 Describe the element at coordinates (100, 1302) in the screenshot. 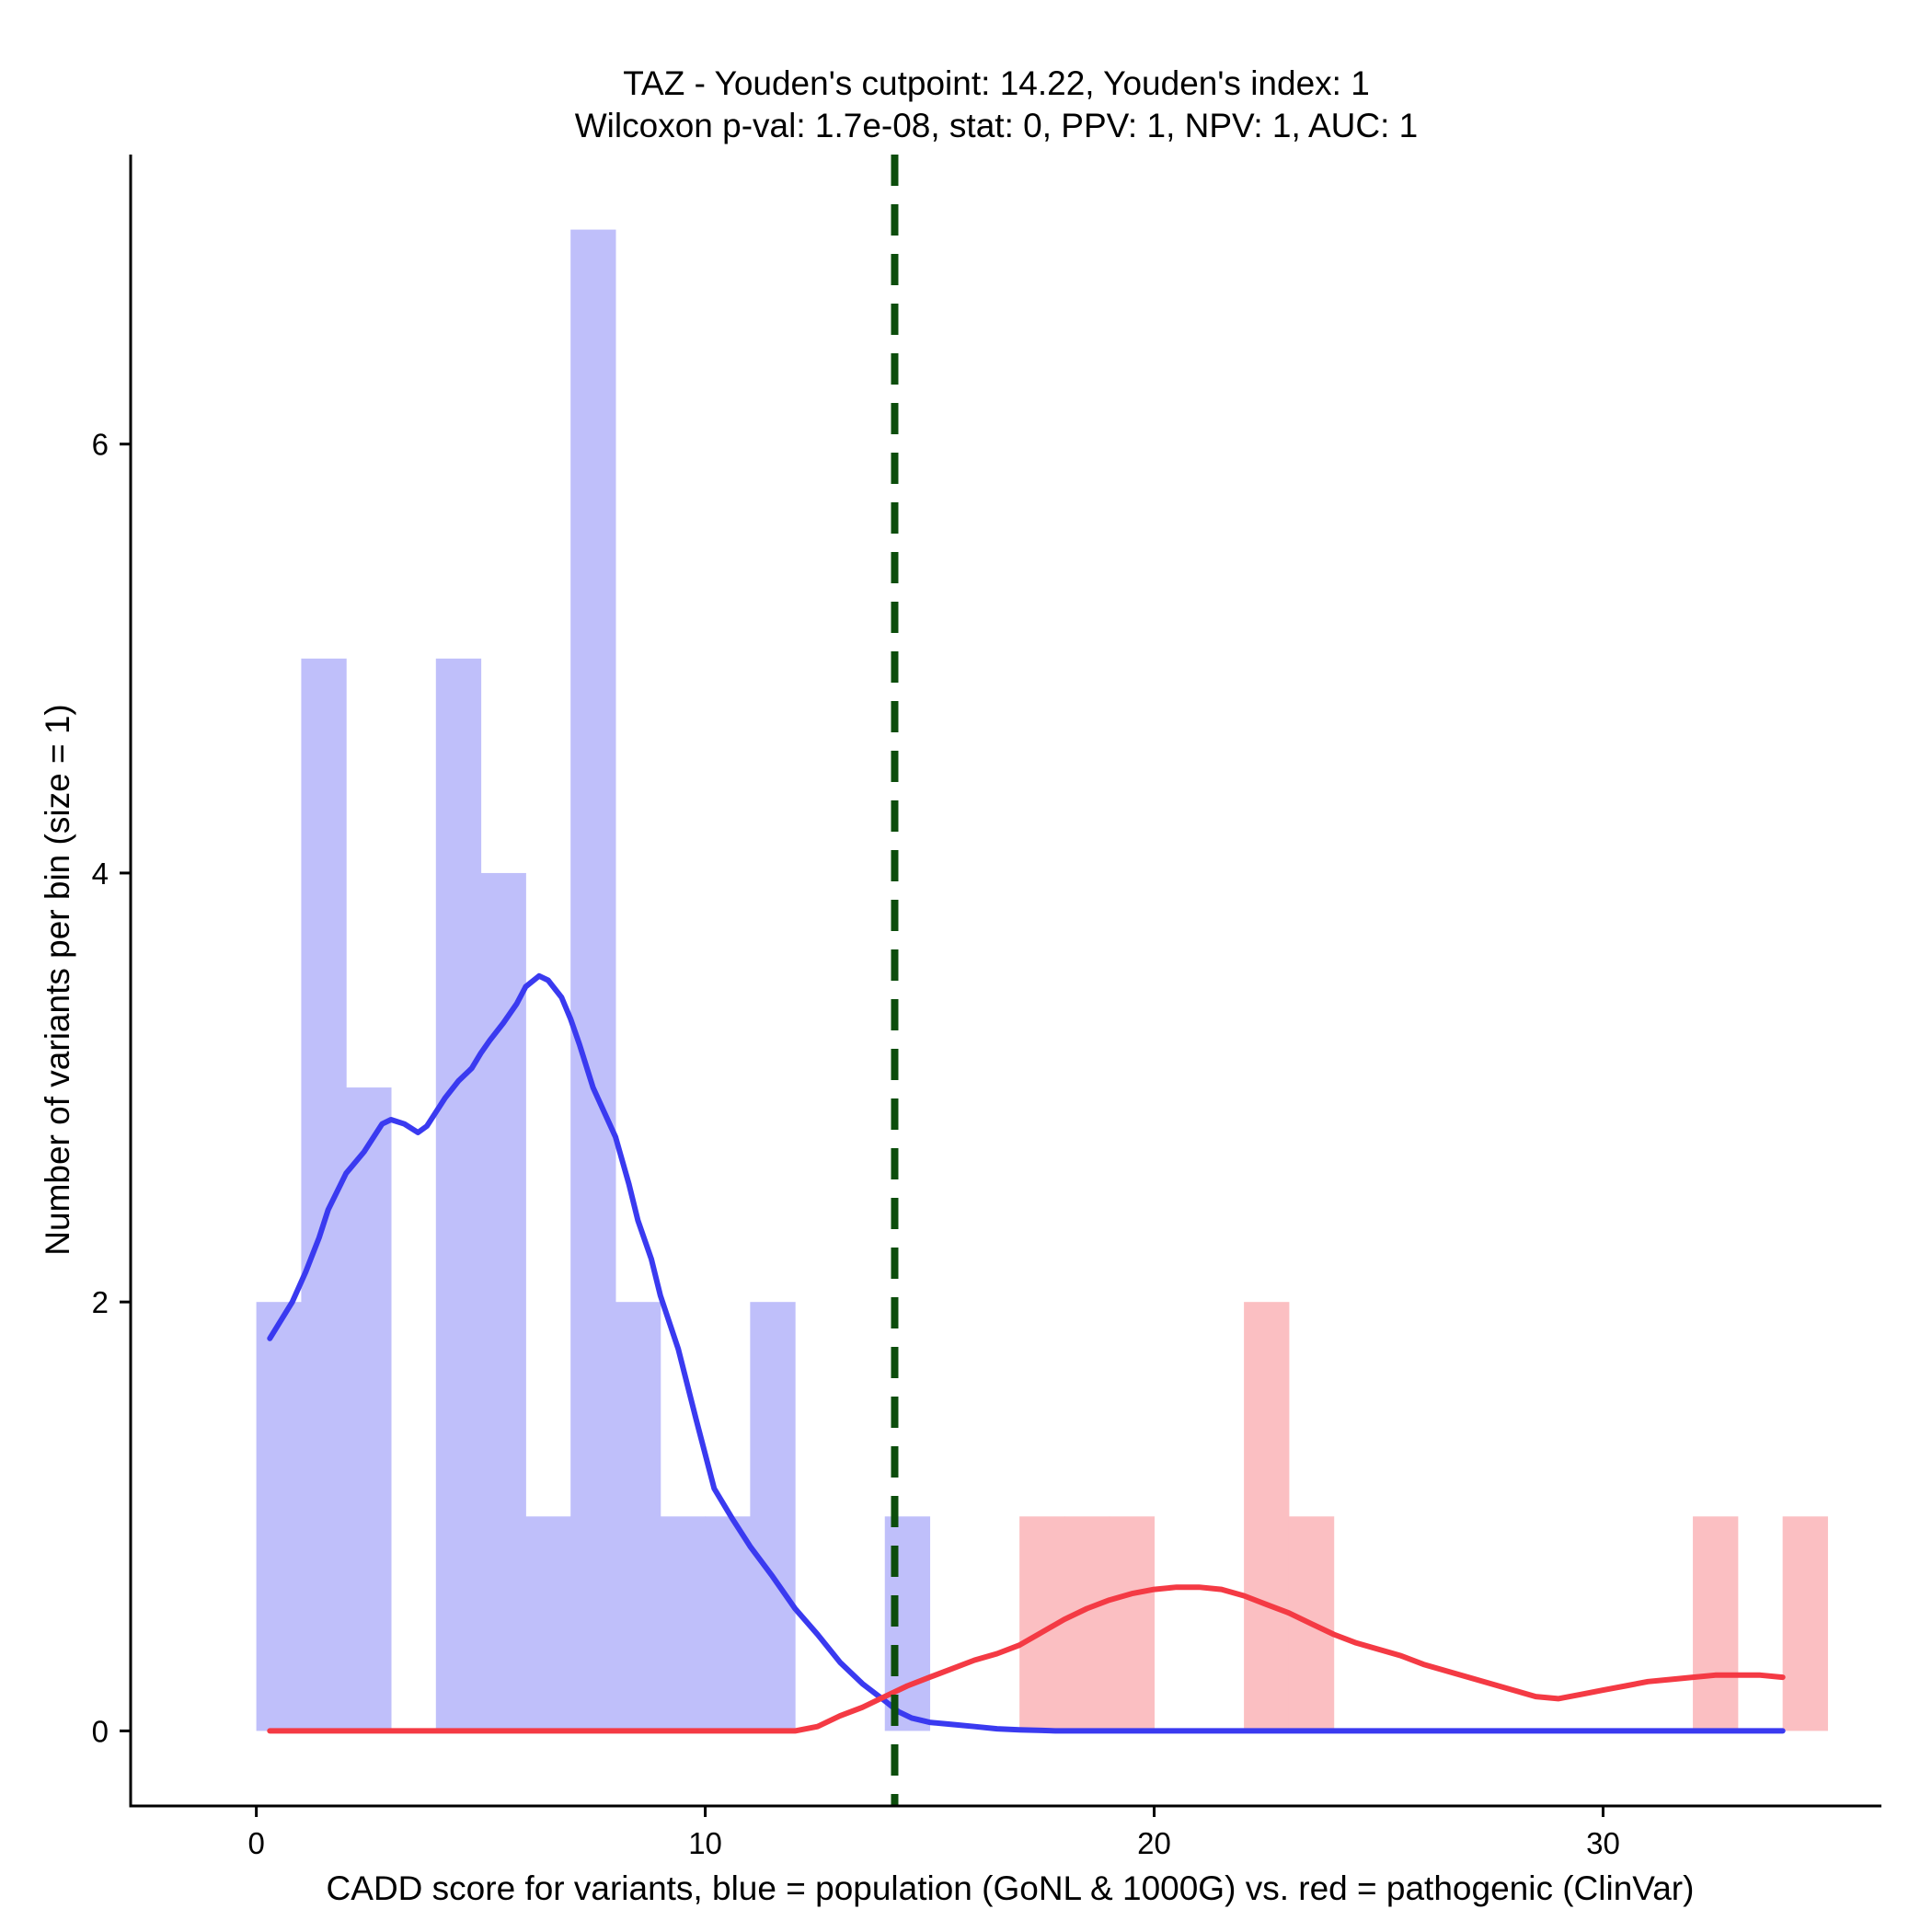

I see `y-tick-label: 2` at that location.